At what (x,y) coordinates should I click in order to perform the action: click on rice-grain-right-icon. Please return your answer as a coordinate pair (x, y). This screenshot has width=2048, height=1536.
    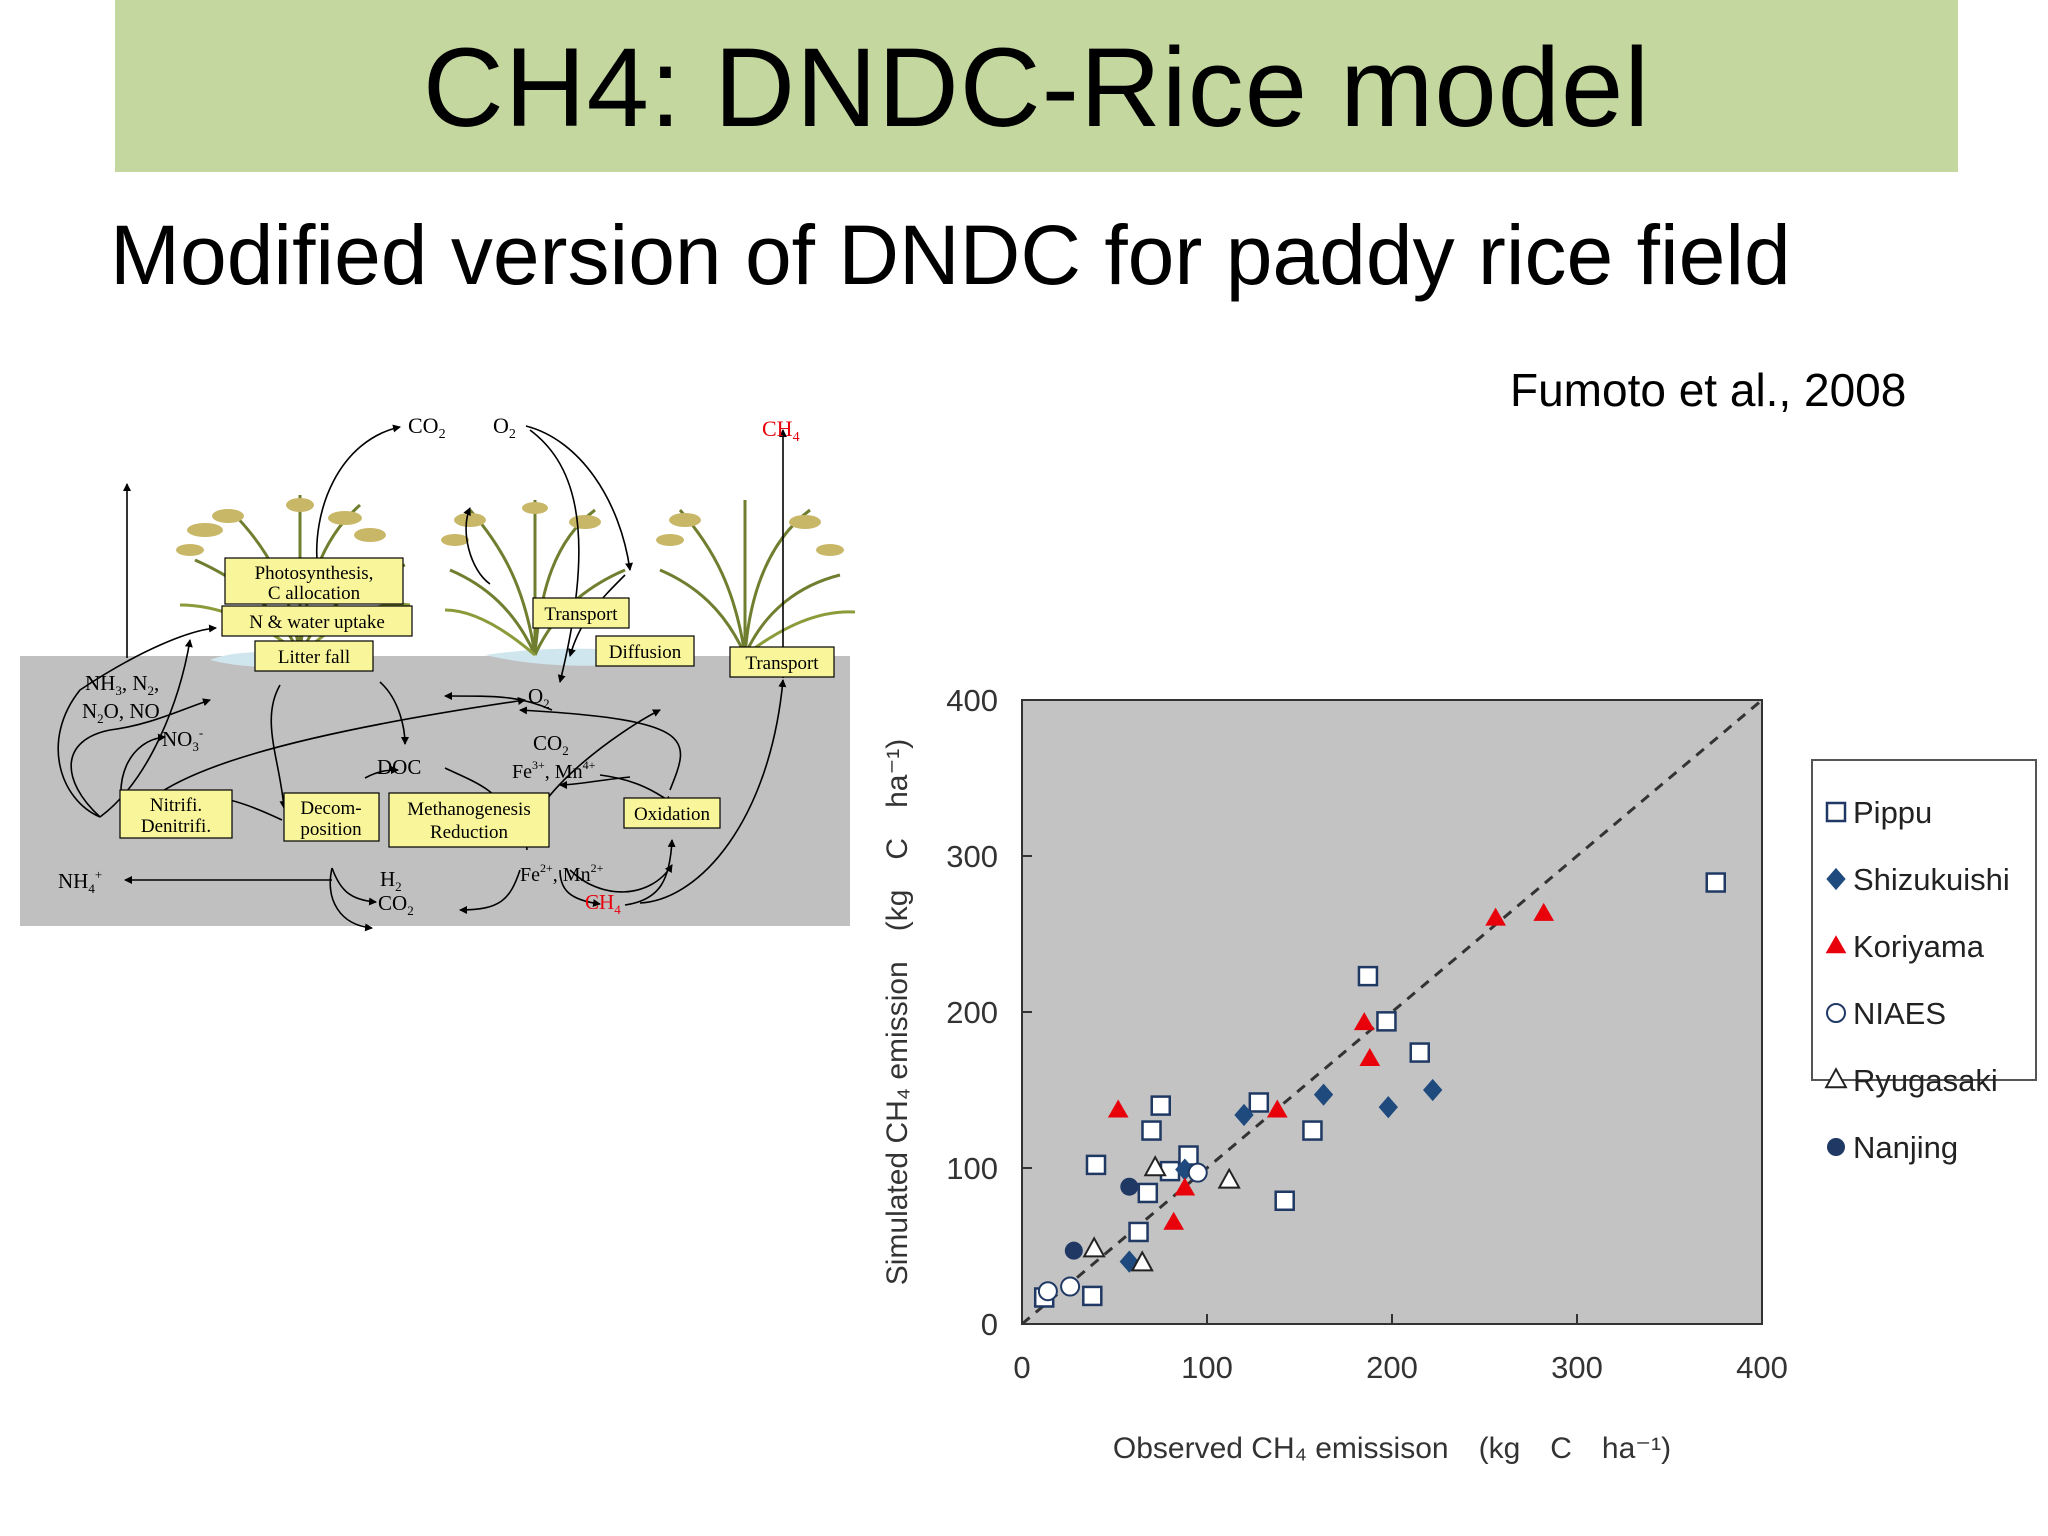
    Looking at the image, I should click on (750, 534).